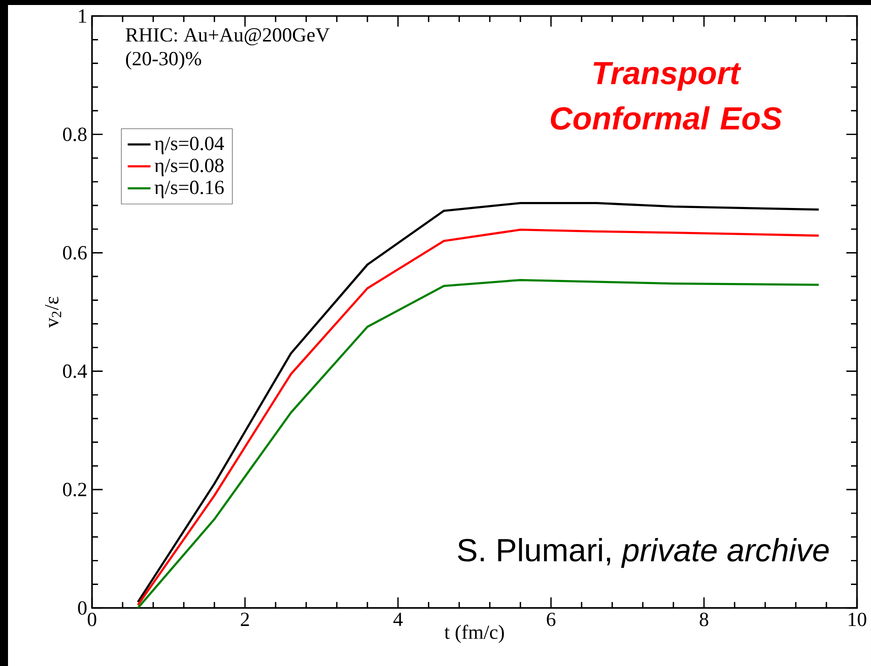  I want to click on x-tick-label: 8, so click(704, 619).